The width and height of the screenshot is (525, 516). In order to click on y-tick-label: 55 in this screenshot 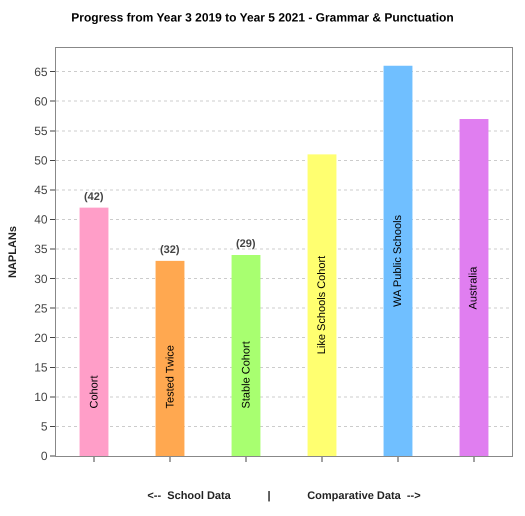, I will do `click(41, 131)`.